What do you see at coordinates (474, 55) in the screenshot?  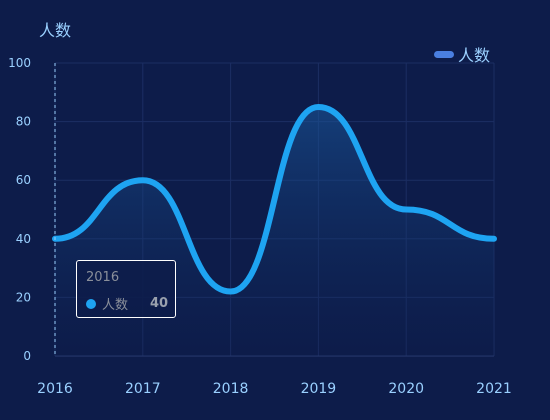 I see `legend-label: 人数` at bounding box center [474, 55].